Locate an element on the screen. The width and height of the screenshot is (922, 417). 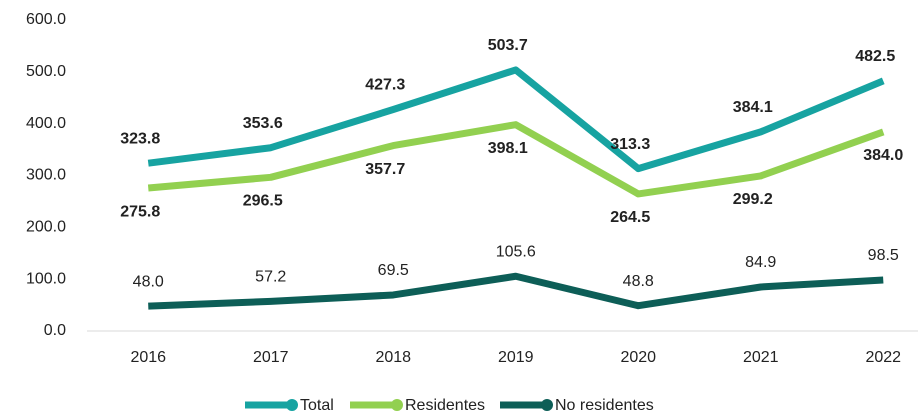
x-tick-label: 2017 is located at coordinates (271, 357).